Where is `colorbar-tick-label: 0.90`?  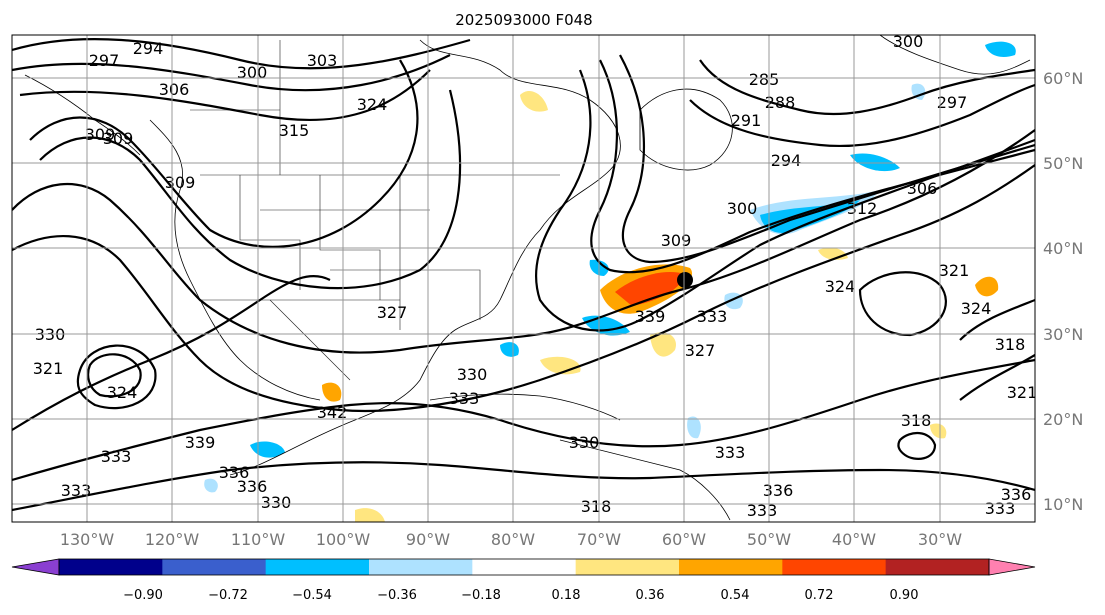
colorbar-tick-label: 0.90 is located at coordinates (904, 595).